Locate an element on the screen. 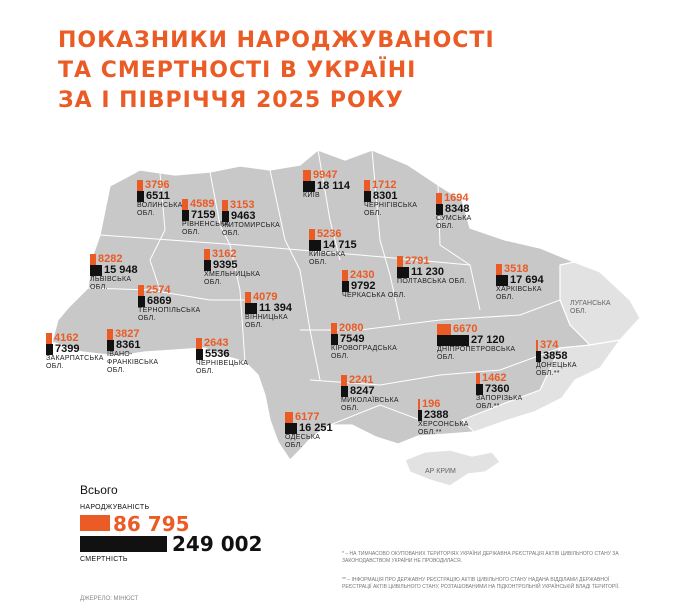 The image size is (678, 606). region-name: КИЇВСЬКА ОБЛ. is located at coordinates (327, 258).